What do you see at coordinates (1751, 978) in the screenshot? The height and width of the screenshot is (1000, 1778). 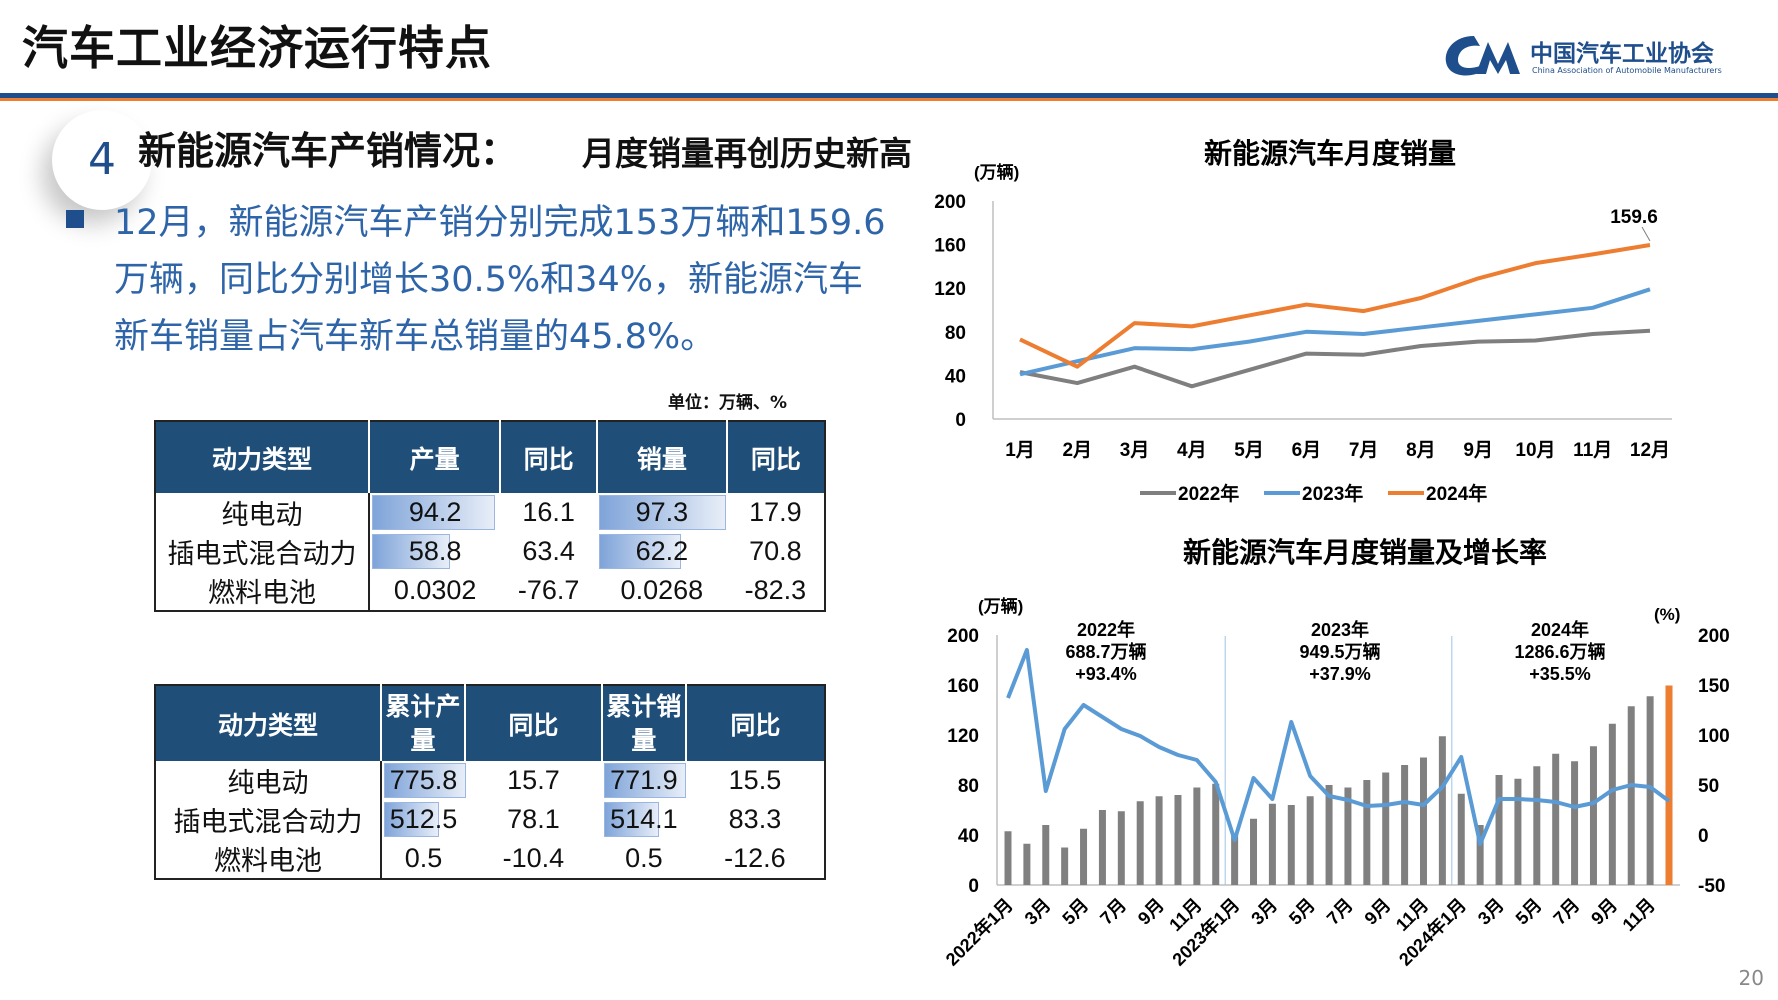 I see `page-number: 20` at bounding box center [1751, 978].